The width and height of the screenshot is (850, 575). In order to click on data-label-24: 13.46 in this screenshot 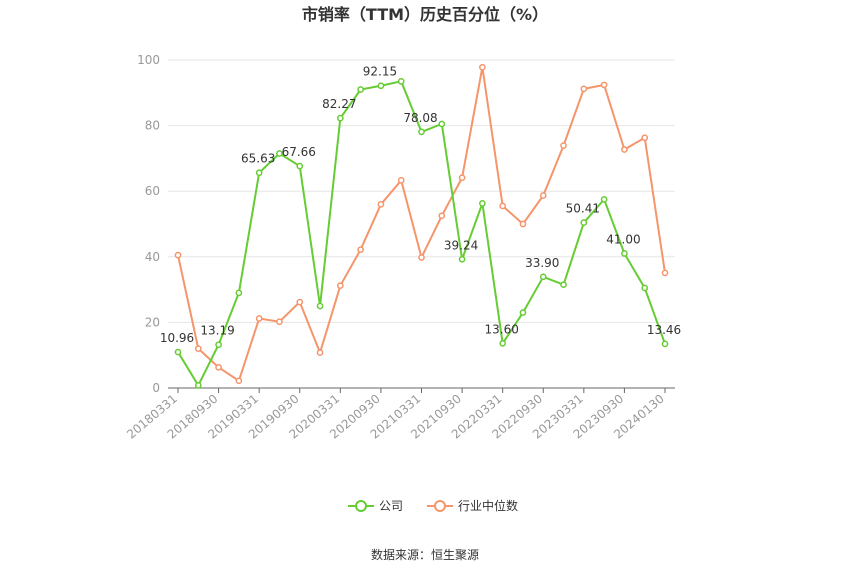, I will do `click(664, 330)`.